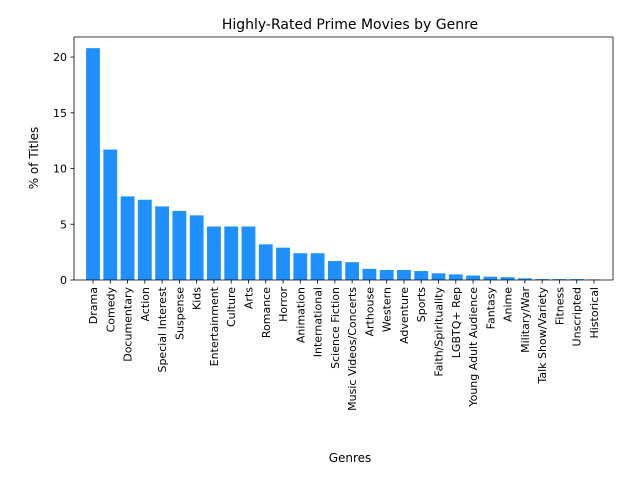 This screenshot has height=480, width=640. What do you see at coordinates (350, 458) in the screenshot?
I see `x-axis-label: Genres` at bounding box center [350, 458].